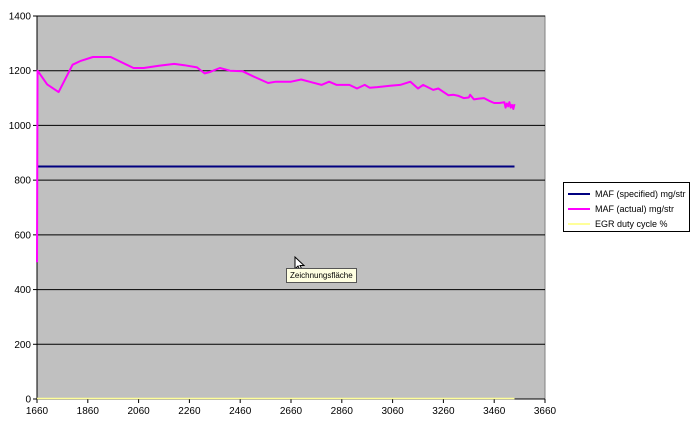 This screenshot has height=427, width=690. What do you see at coordinates (342, 411) in the screenshot?
I see `x-tick-label: 2860` at bounding box center [342, 411].